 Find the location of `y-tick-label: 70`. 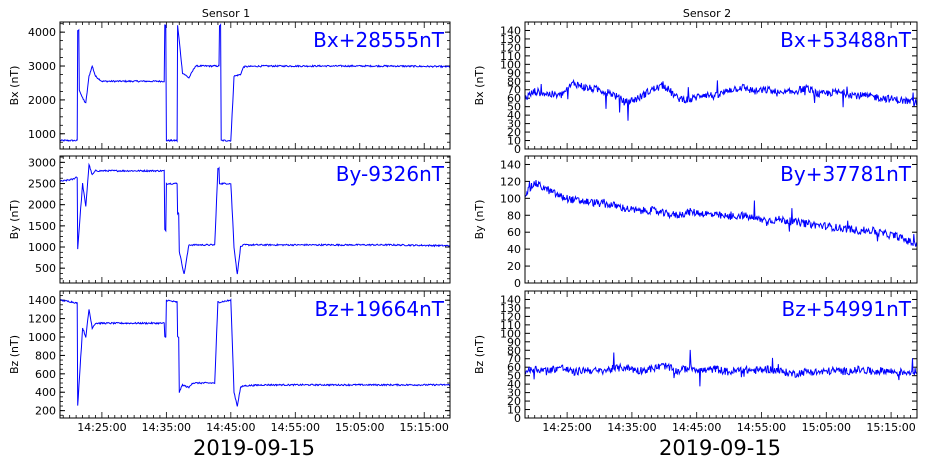

y-tick-label: 70 is located at coordinates (514, 359).